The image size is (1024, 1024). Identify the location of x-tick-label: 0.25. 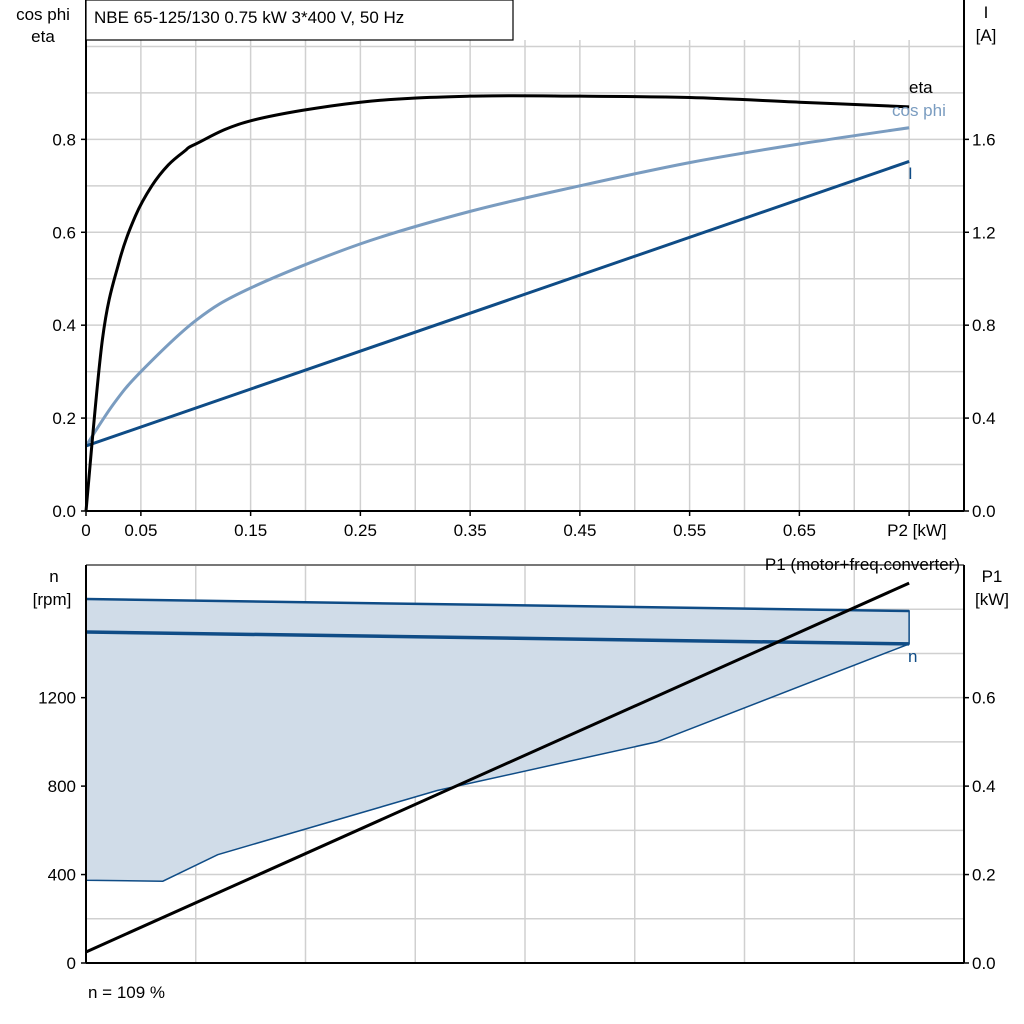
(360, 530).